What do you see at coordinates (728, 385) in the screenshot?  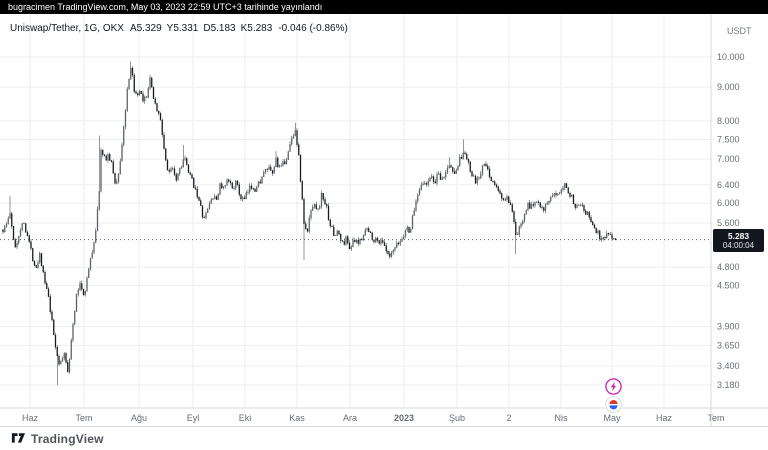 I see `price-tick-label: 3.180` at bounding box center [728, 385].